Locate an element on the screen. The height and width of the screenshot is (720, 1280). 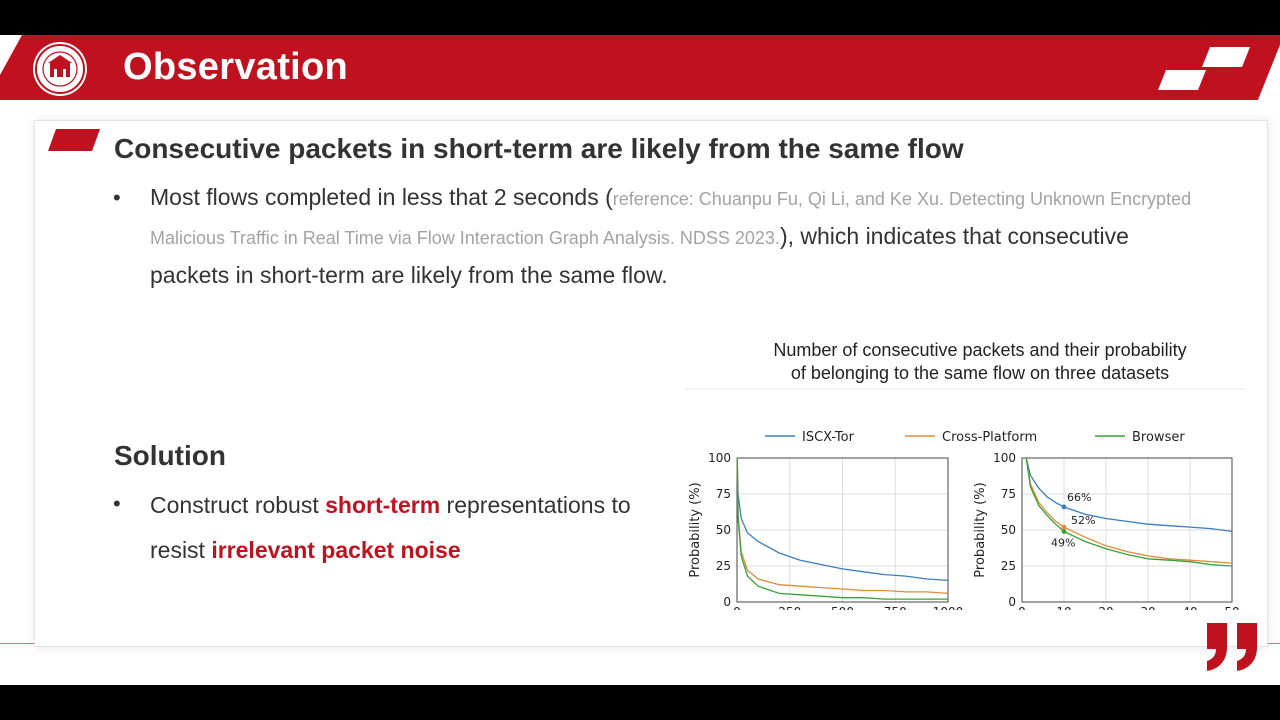
solution-text-1: Construct robust is located at coordinates (238, 505).